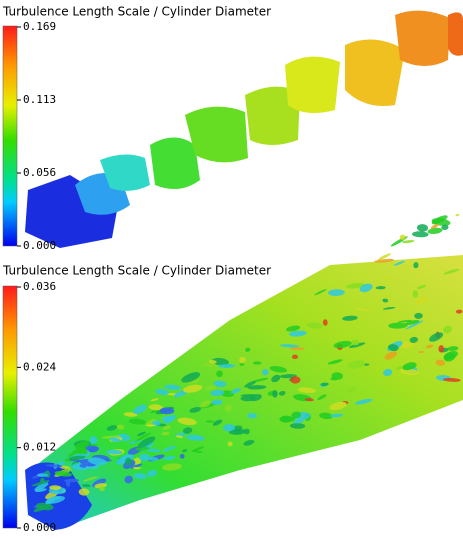  I want to click on colorbar-tick-label: 0.000, so click(39, 245).